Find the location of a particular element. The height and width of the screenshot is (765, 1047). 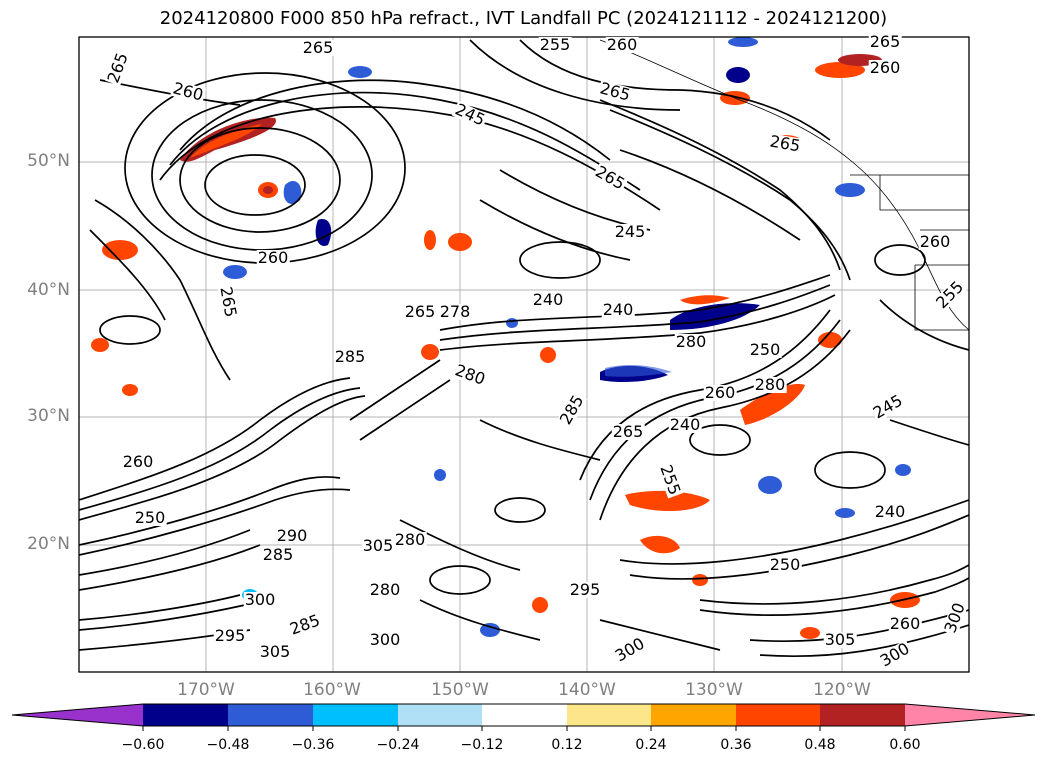

colorbar-tick: −0.48 is located at coordinates (228, 745).